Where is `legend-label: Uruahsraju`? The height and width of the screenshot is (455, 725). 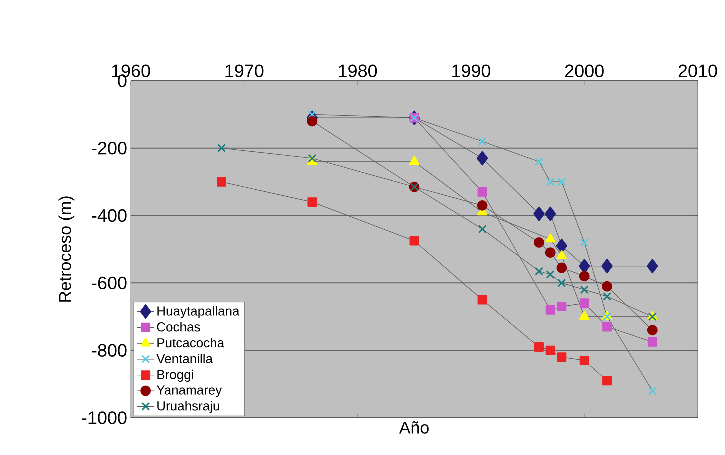 legend-label: Uruahsraju is located at coordinates (189, 407).